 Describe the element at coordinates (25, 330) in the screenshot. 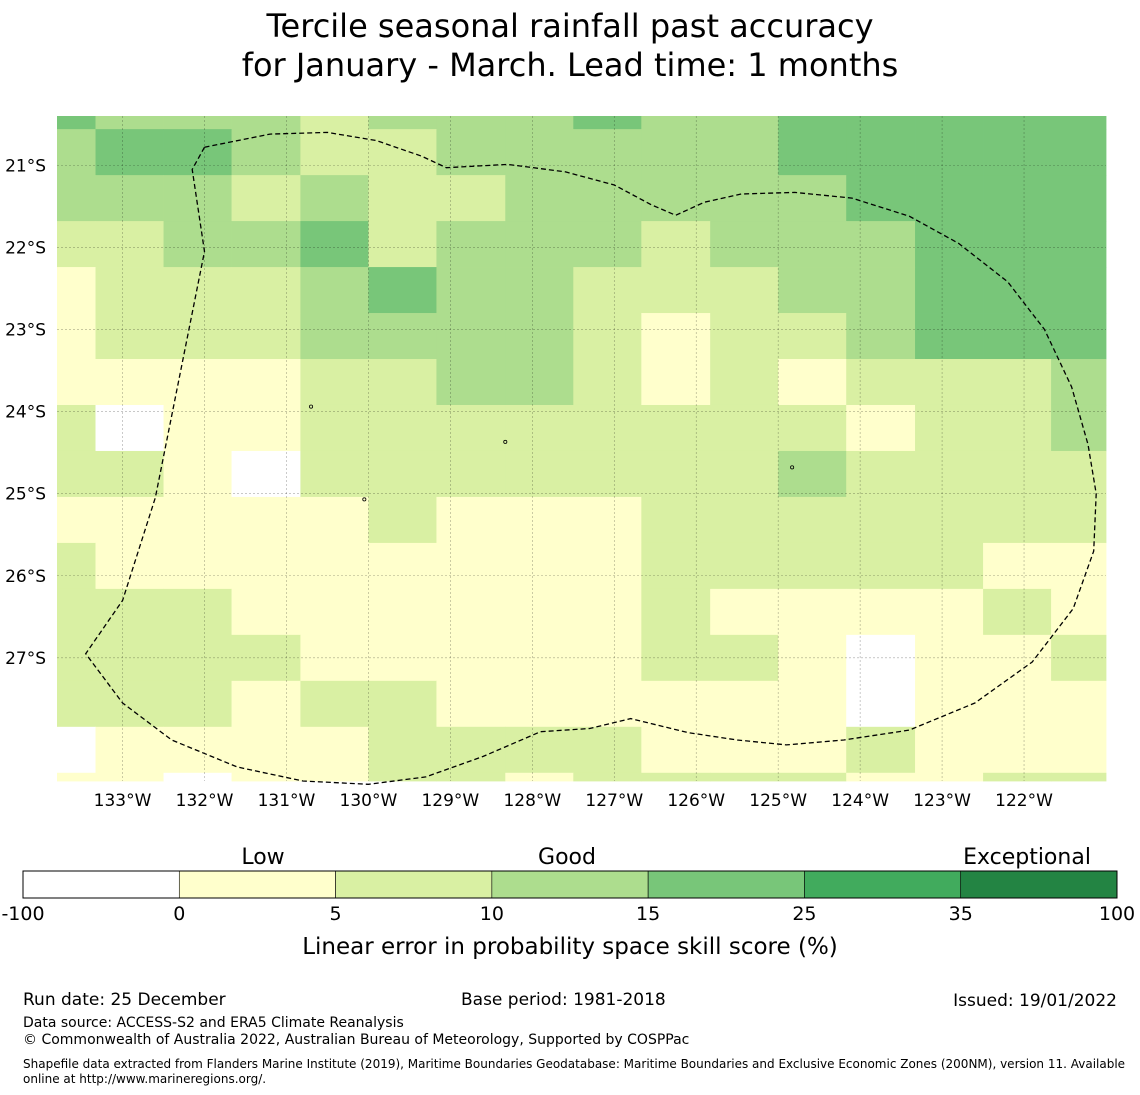

I see `latitude-label: 23°S` at that location.